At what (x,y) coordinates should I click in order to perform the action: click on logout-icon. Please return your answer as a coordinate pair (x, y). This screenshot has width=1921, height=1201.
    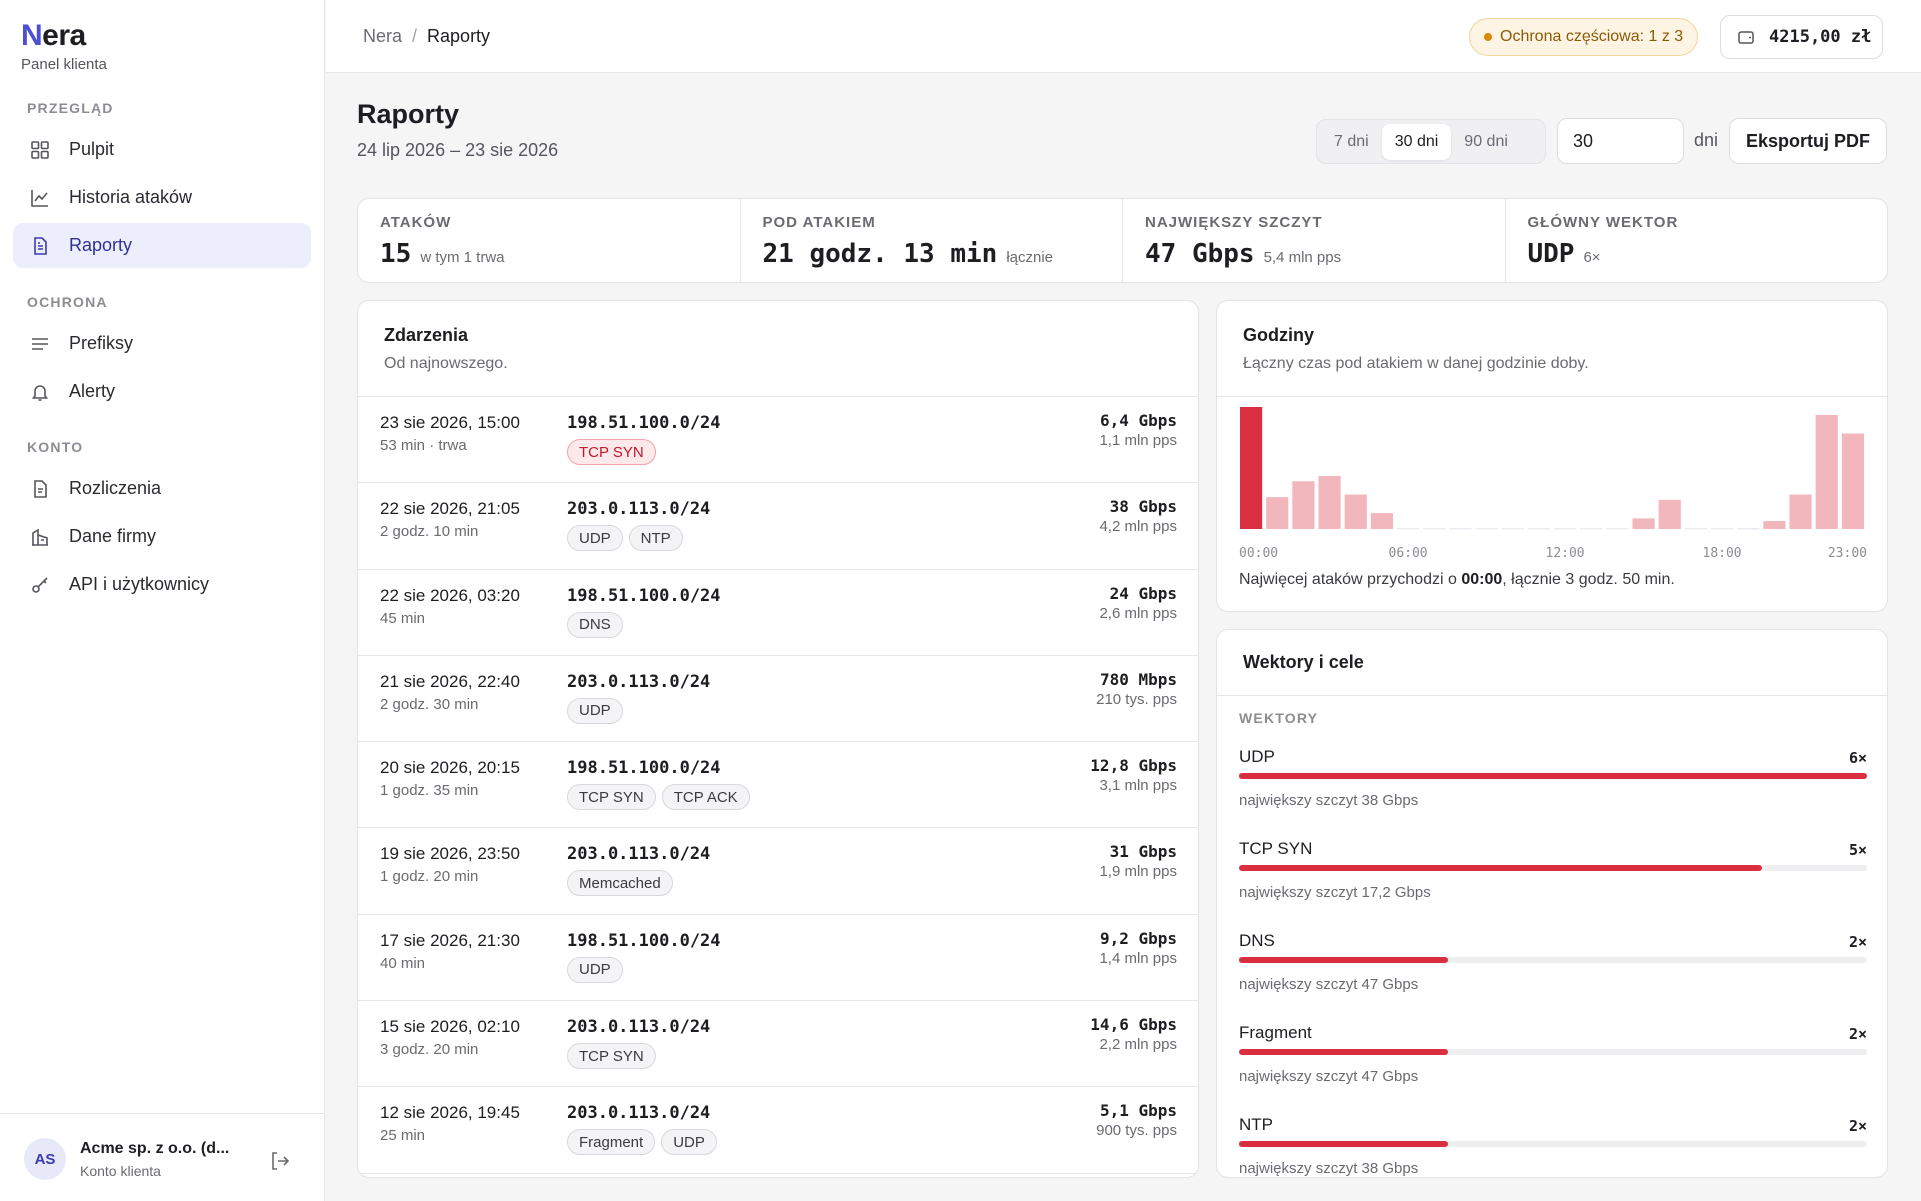
    Looking at the image, I should click on (280, 1161).